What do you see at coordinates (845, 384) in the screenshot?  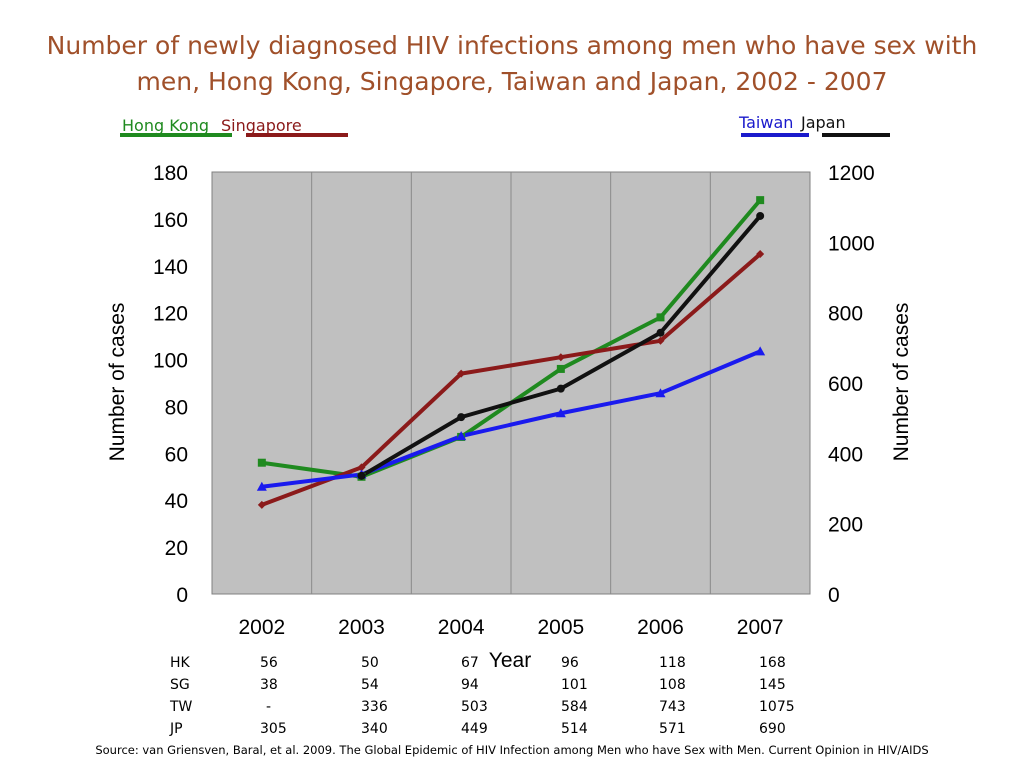 I see `y-tick-label-right: 600` at bounding box center [845, 384].